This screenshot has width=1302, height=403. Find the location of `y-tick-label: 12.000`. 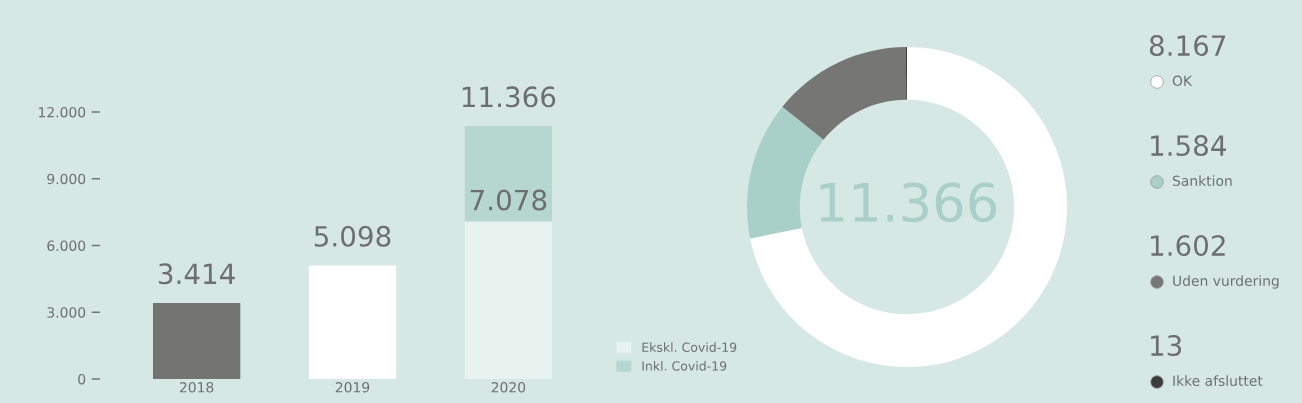

y-tick-label: 12.000 is located at coordinates (62, 112).